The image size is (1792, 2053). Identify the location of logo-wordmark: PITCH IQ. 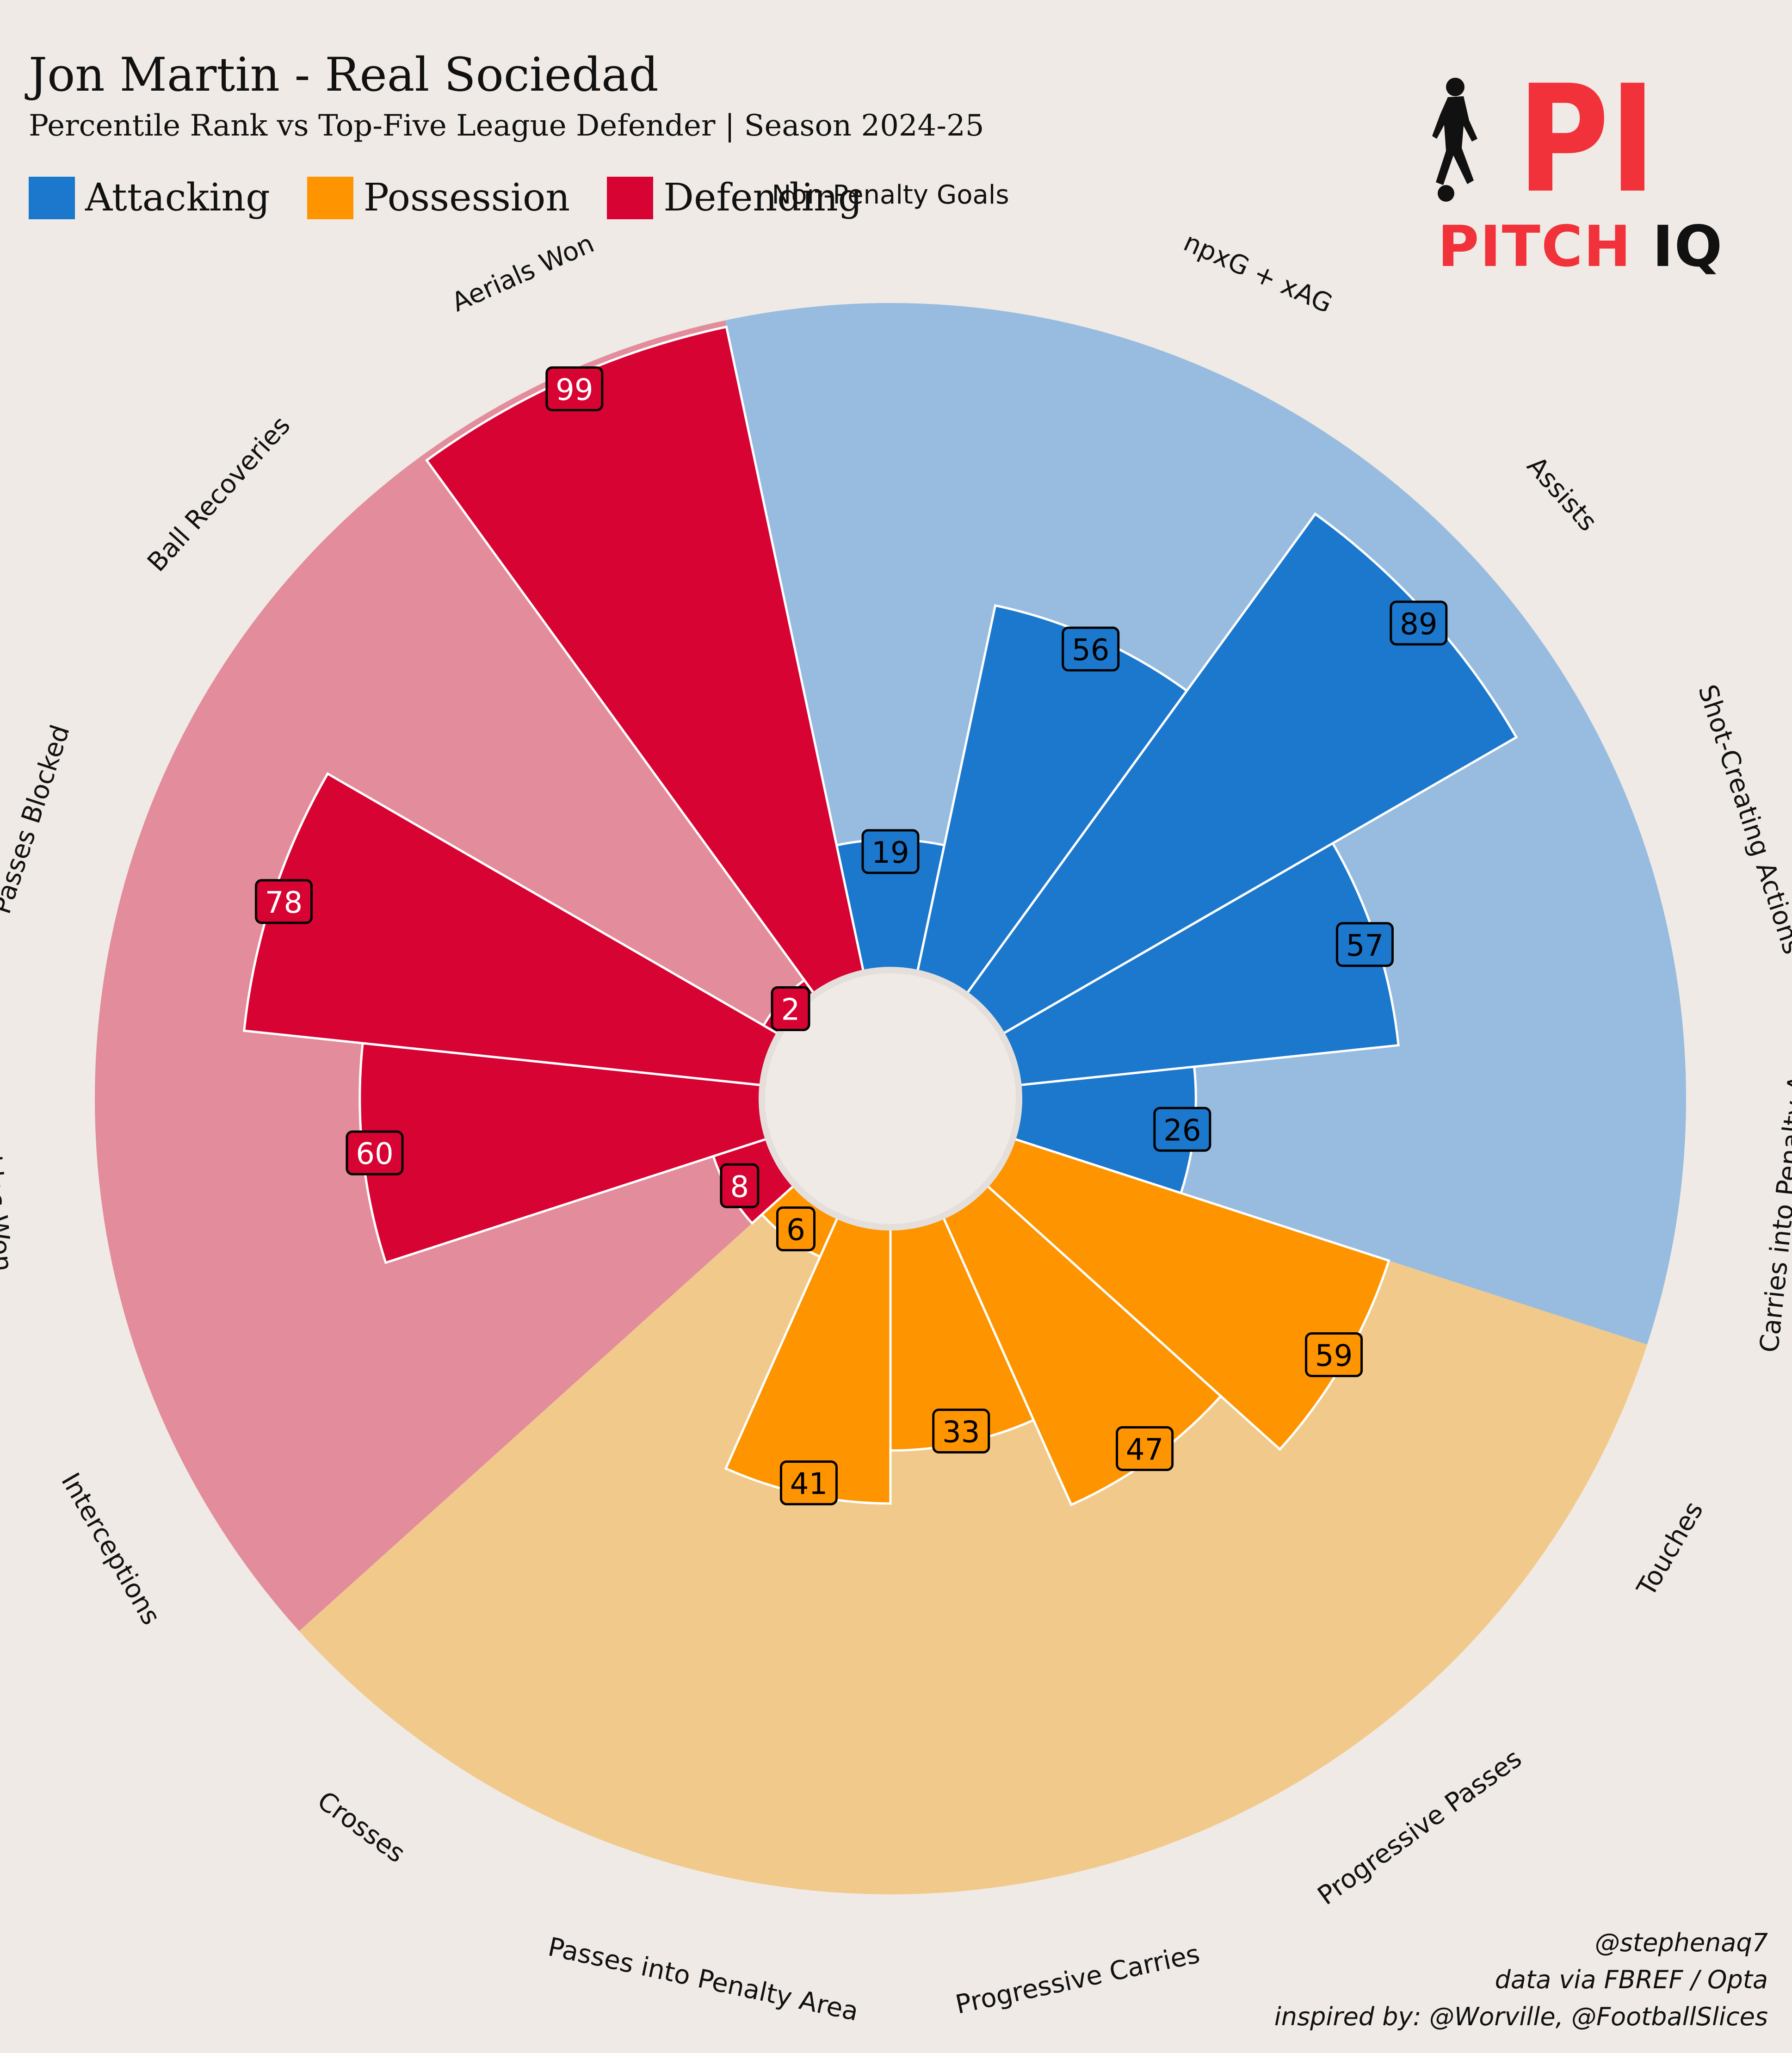
(1580, 246).